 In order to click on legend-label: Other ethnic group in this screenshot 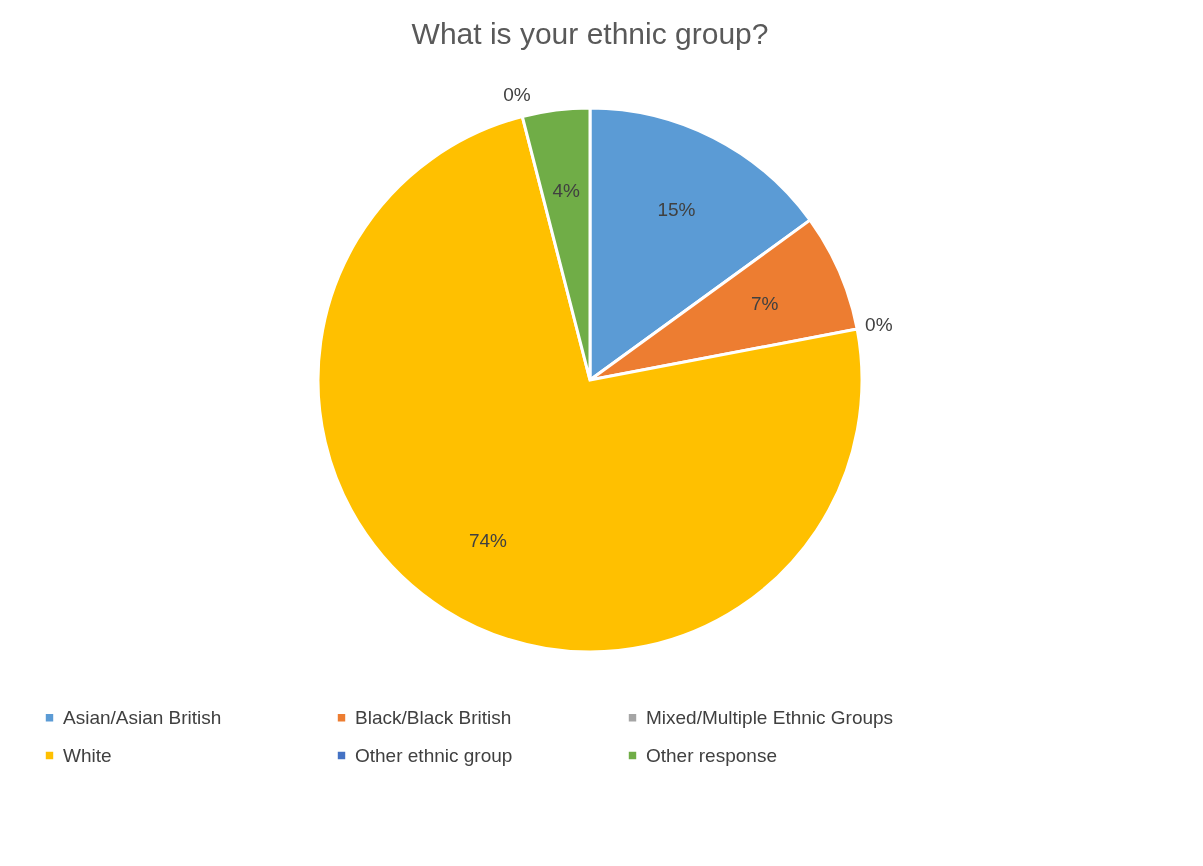, I will do `click(434, 755)`.